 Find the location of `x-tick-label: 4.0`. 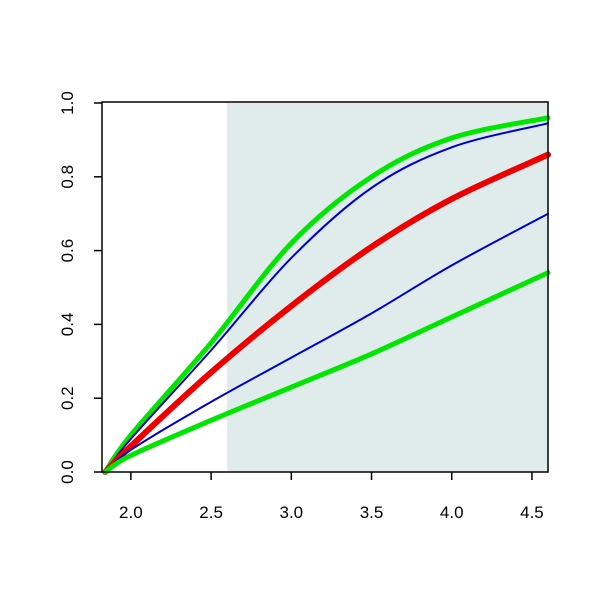

x-tick-label: 4.0 is located at coordinates (452, 512).